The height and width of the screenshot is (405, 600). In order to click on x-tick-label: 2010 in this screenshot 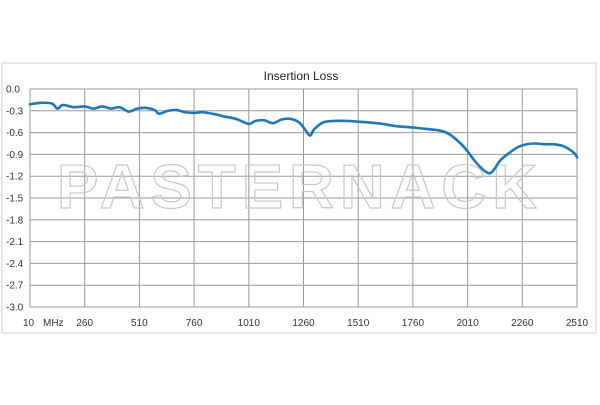, I will do `click(467, 323)`.